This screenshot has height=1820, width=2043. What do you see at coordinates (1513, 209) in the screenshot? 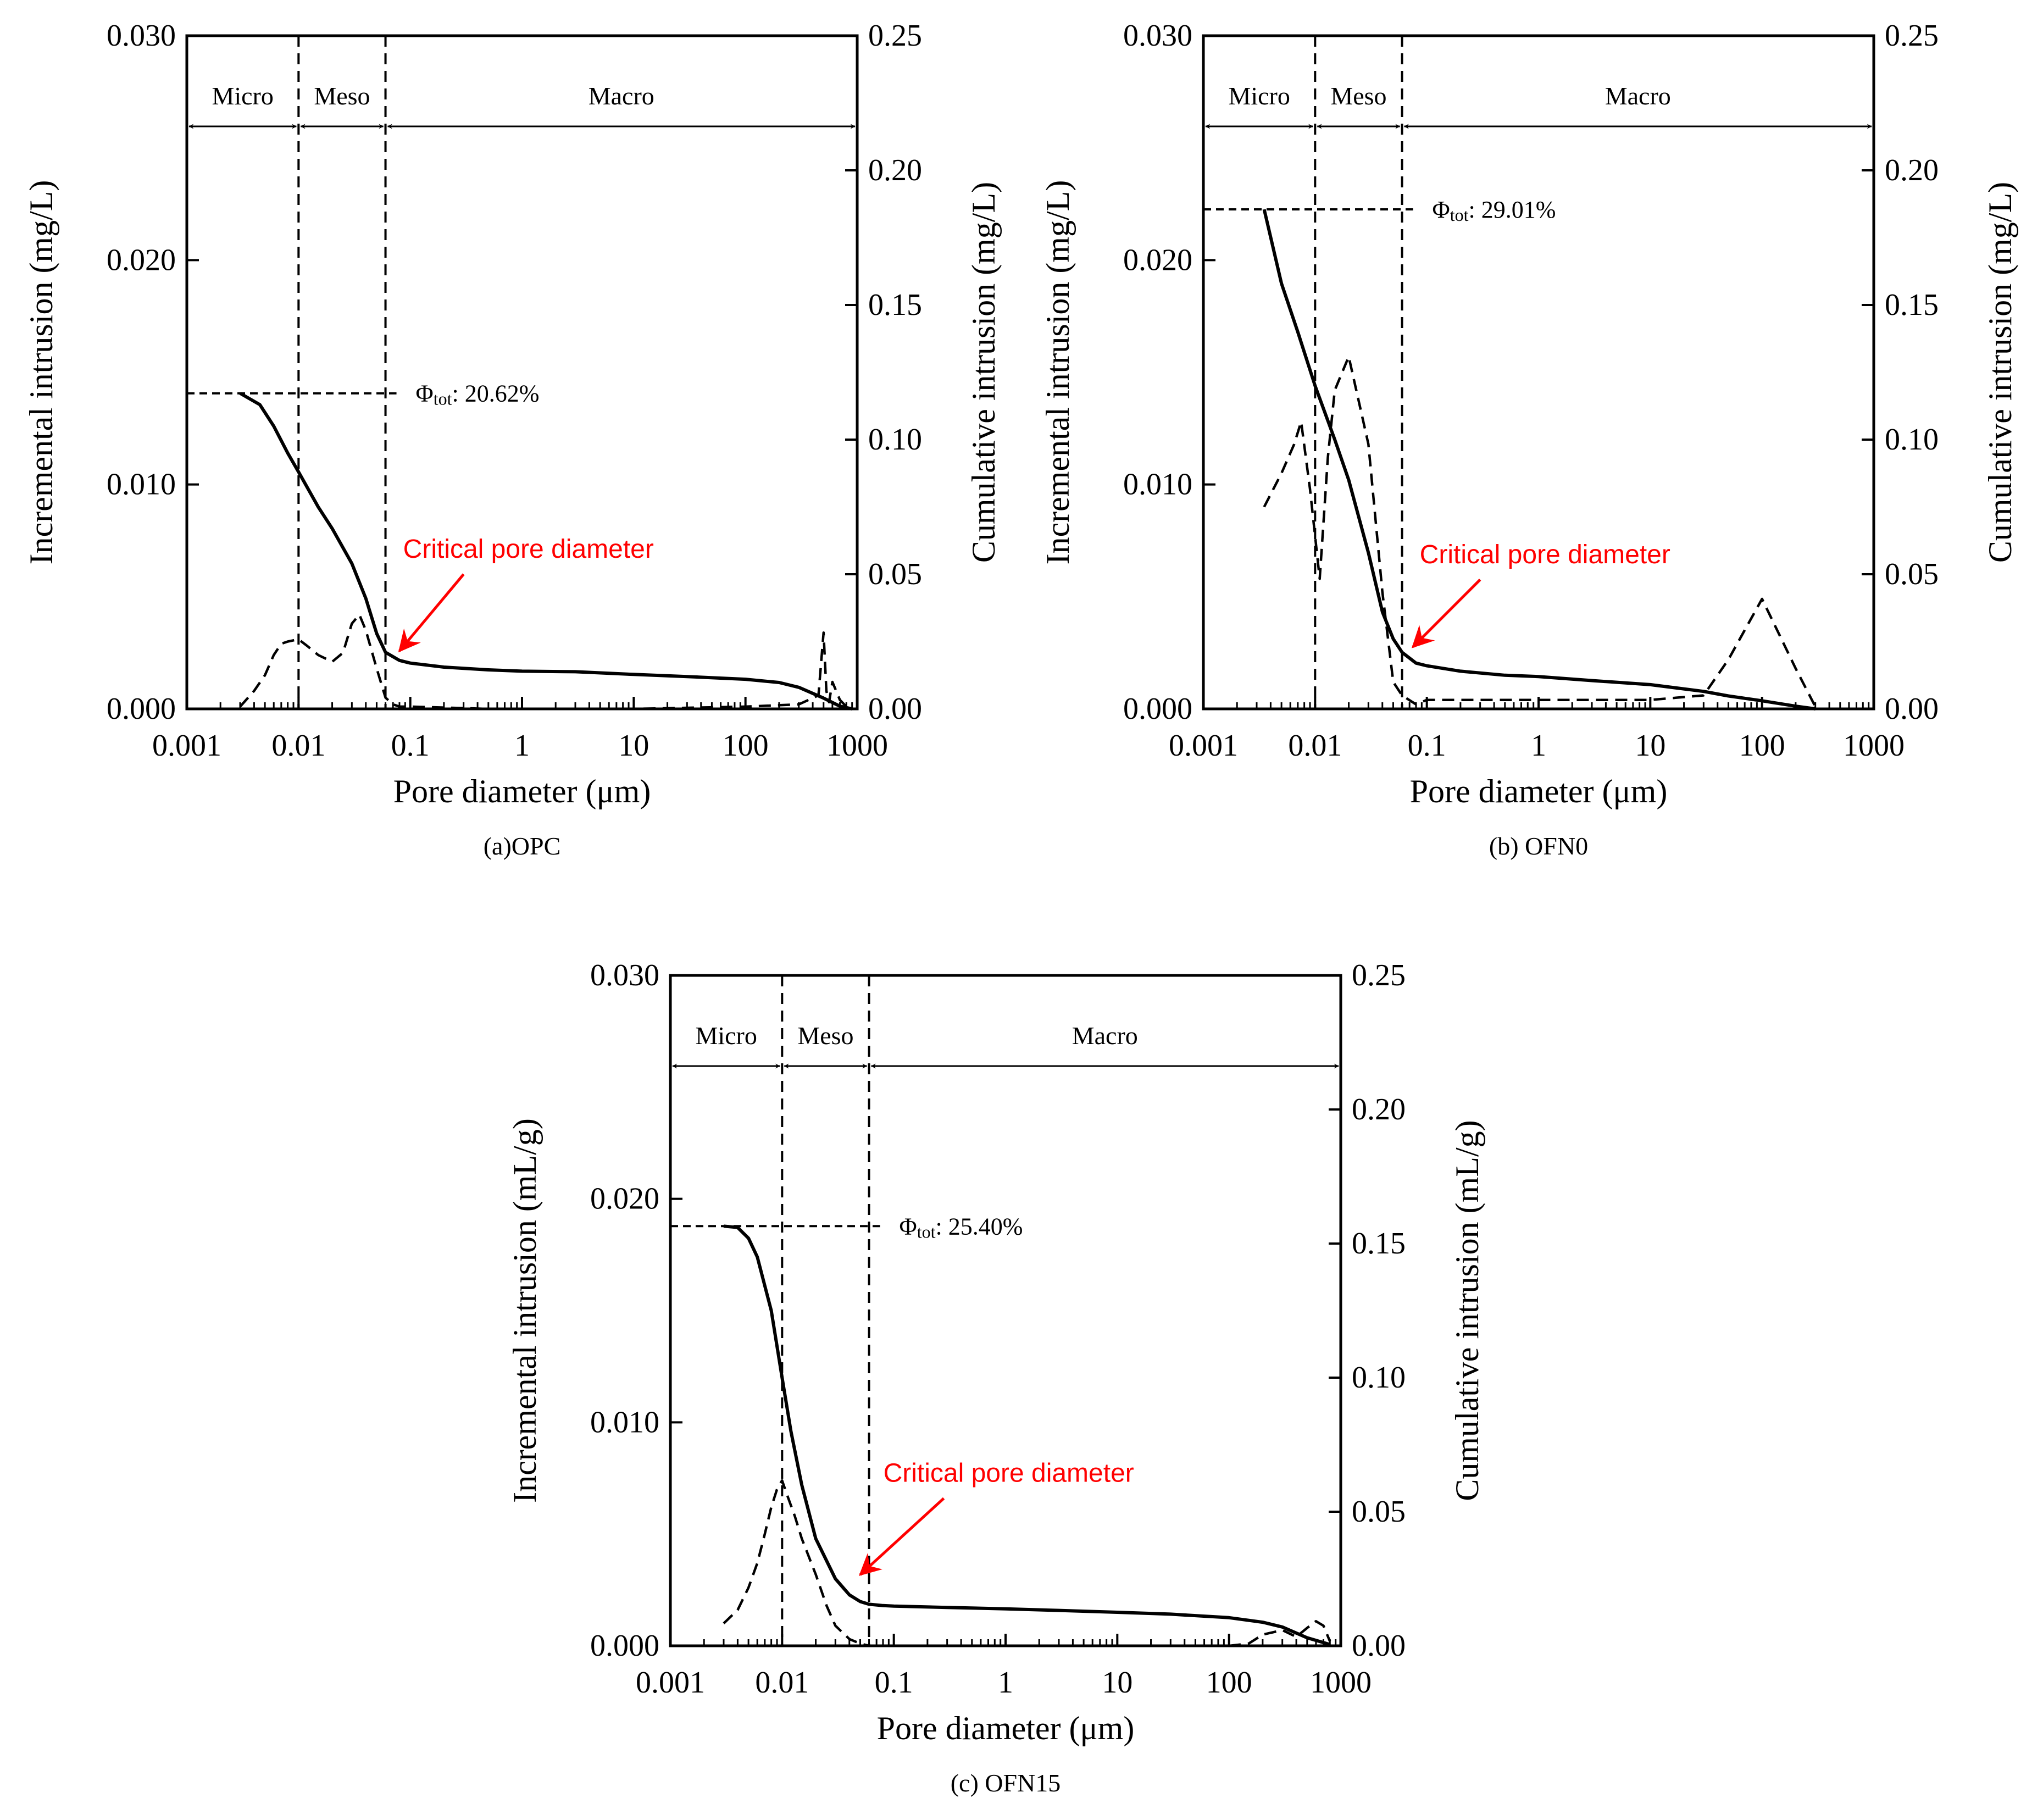
I see `phi-value: : 29.01%` at bounding box center [1513, 209].